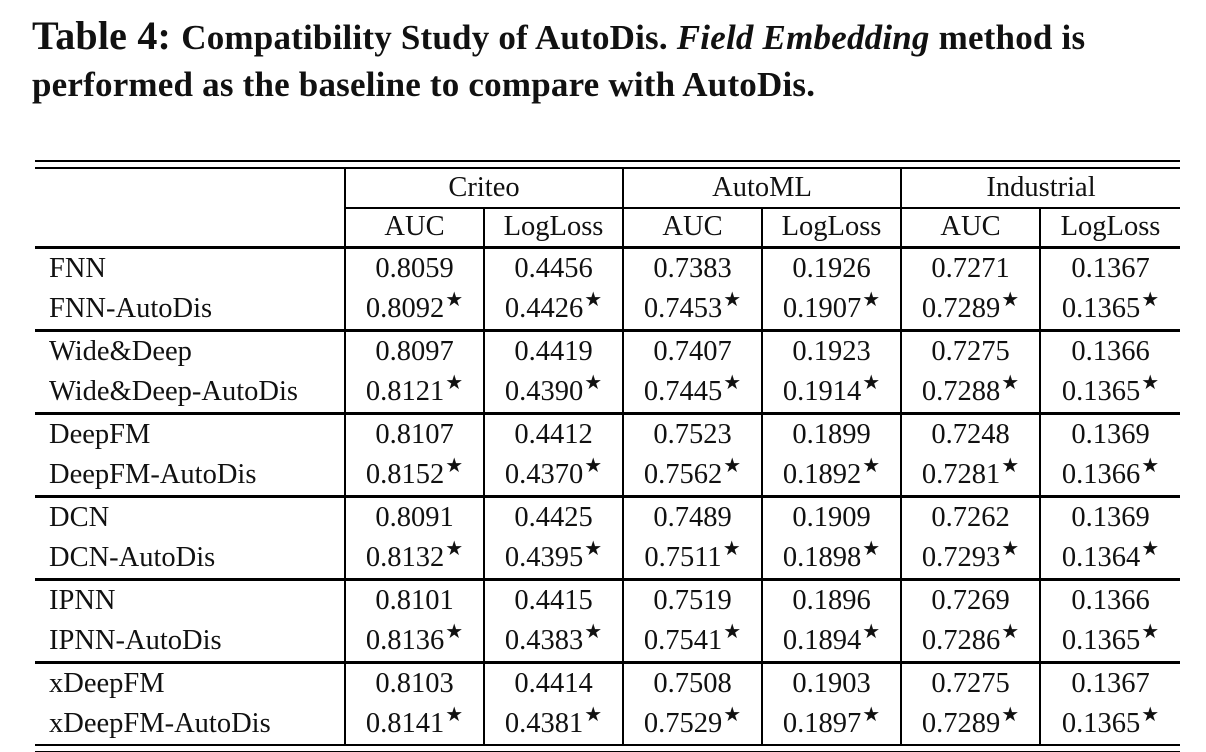  What do you see at coordinates (692, 267) in the screenshot?
I see `metric-value-cell: 0.7383` at bounding box center [692, 267].